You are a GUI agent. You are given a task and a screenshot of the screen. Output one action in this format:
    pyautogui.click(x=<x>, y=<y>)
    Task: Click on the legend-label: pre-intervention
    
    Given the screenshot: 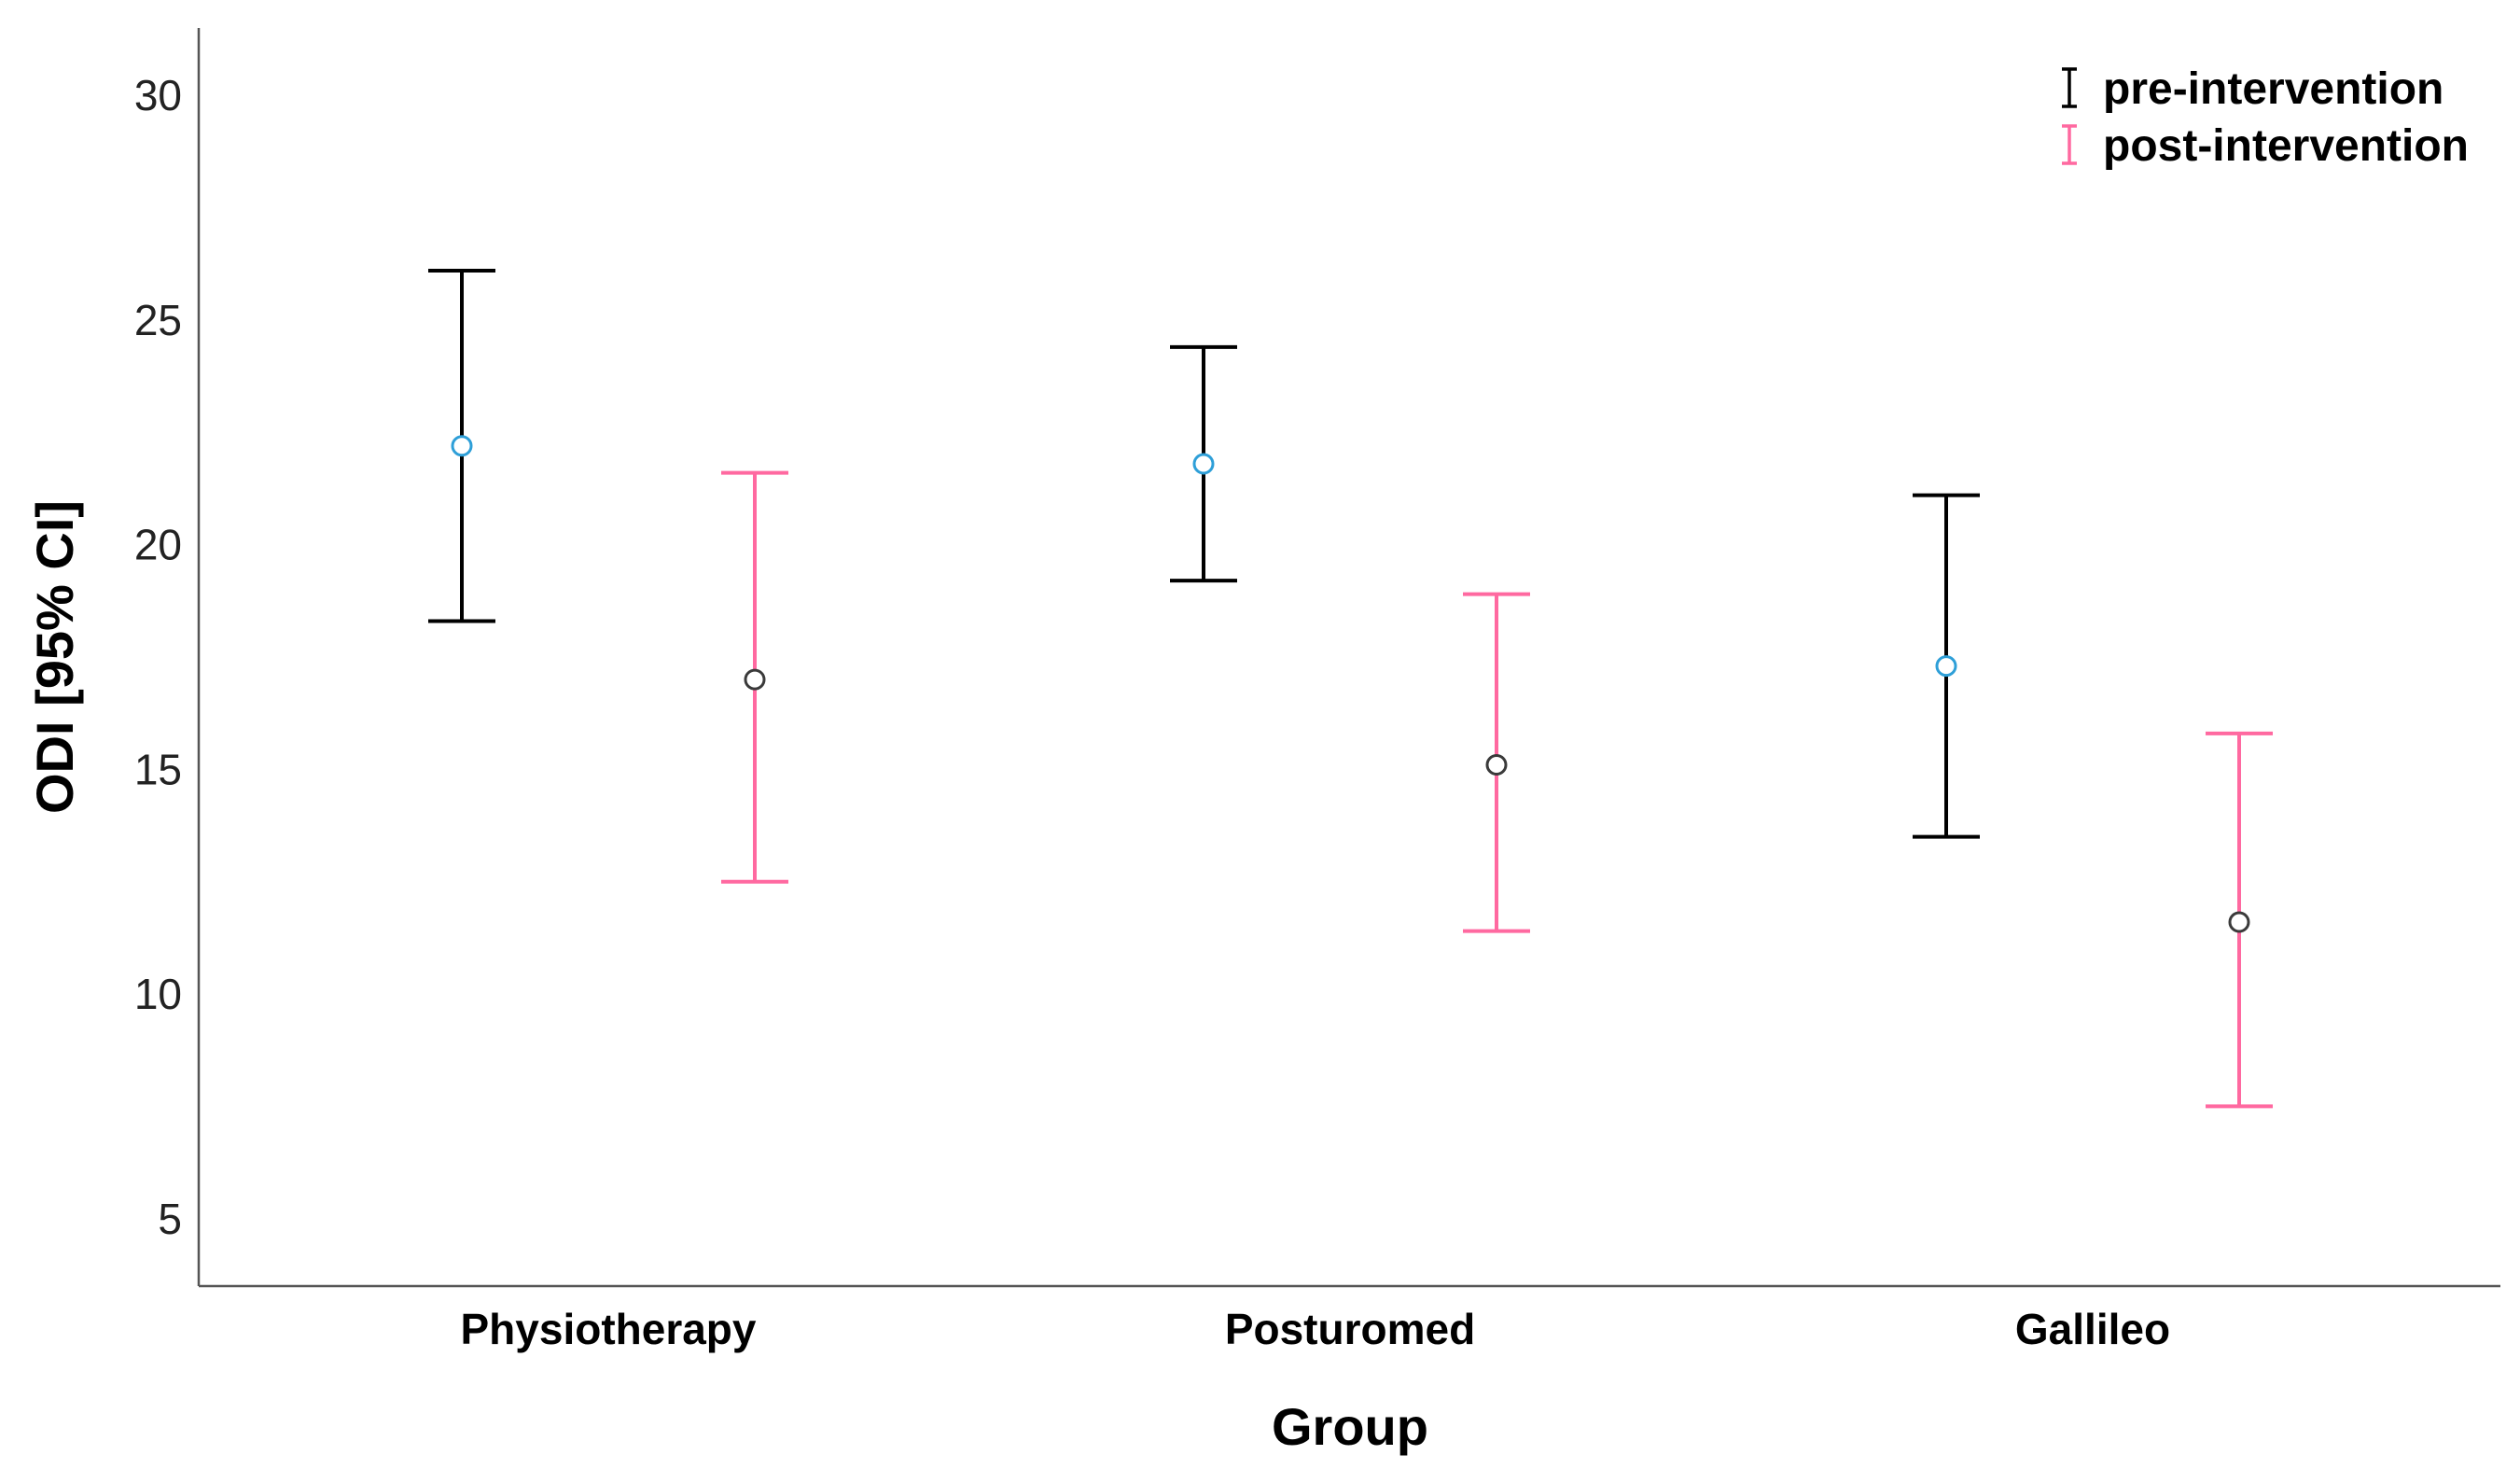 What is the action you would take?
    pyautogui.click(x=2273, y=89)
    